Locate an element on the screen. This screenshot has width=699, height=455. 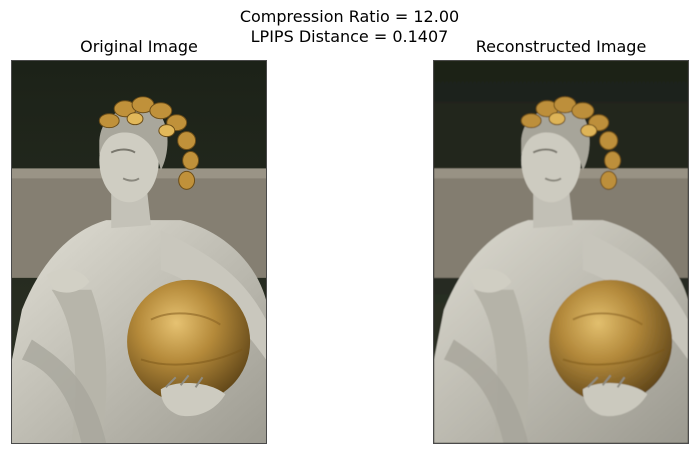
reconstructed-image-title: Reconstructed Image is located at coordinates (561, 46).